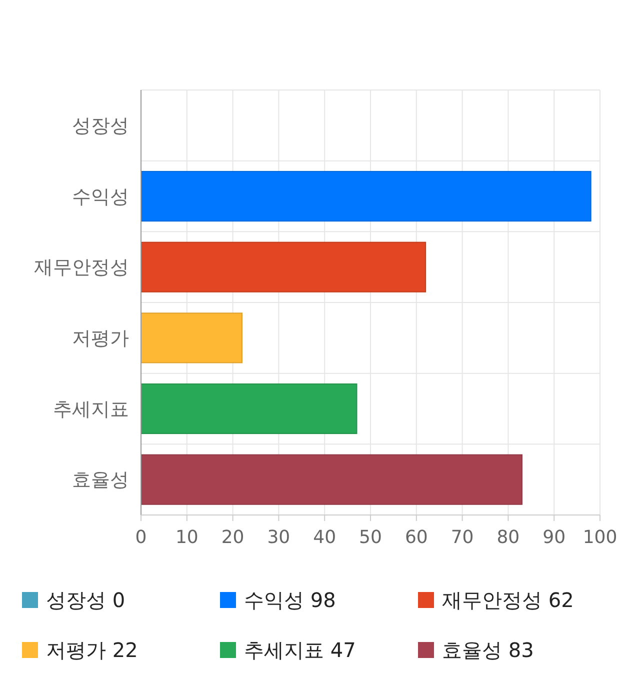 This screenshot has width=640, height=700. I want to click on x-tick-label: 90, so click(554, 537).